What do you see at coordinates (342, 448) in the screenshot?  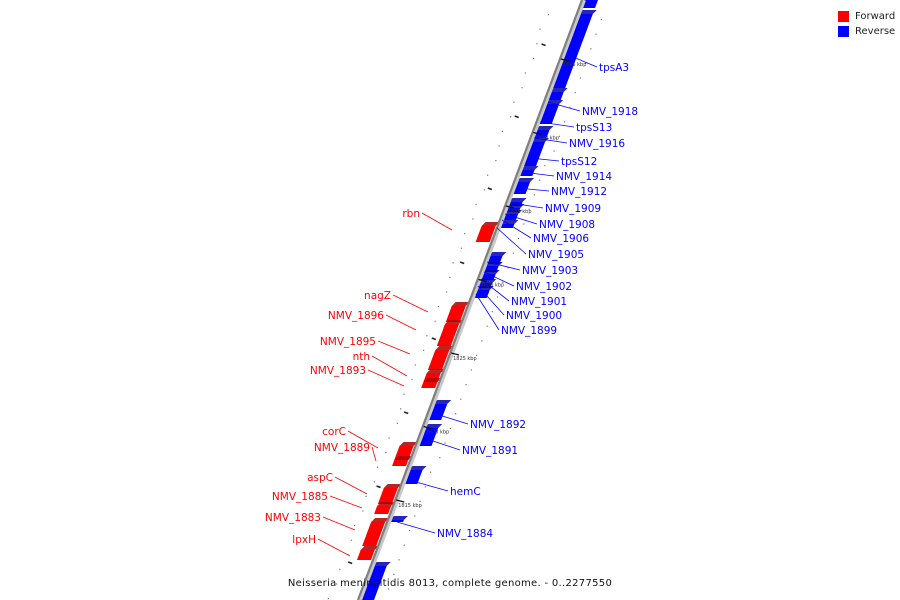 I see `gene-label: NMV_1889` at bounding box center [342, 448].